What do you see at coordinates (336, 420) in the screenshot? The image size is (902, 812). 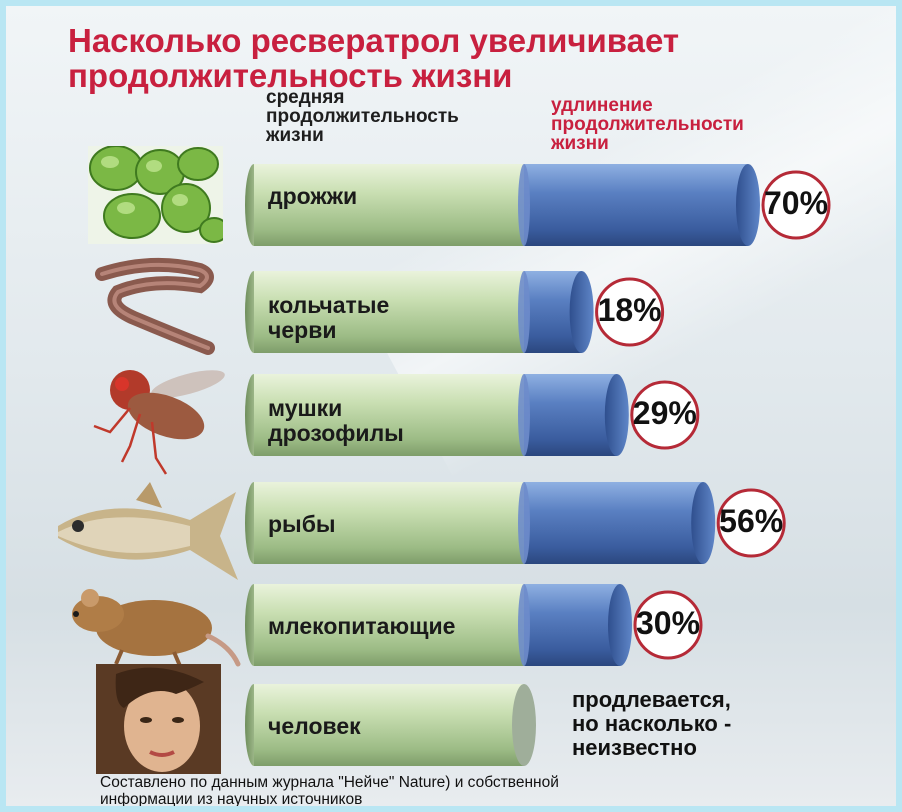 I see `category-label: мушки дрозофилы` at bounding box center [336, 420].